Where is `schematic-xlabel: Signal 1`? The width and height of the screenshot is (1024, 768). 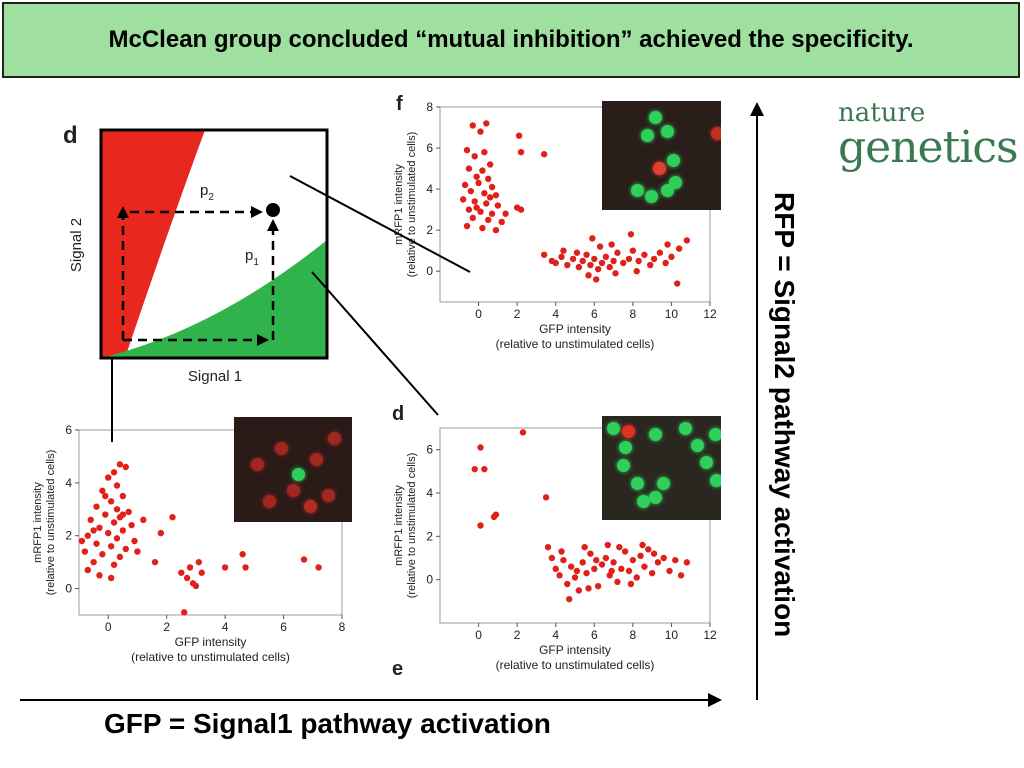 schematic-xlabel: Signal 1 is located at coordinates (215, 376).